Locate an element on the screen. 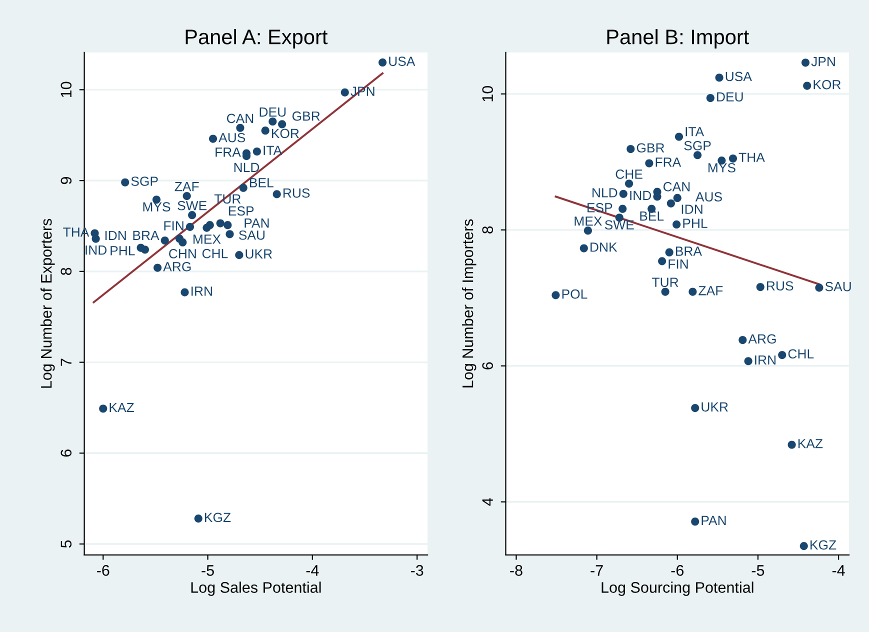 Image resolution: width=869 pixels, height=632 pixels. data-label: PHL is located at coordinates (122, 251).